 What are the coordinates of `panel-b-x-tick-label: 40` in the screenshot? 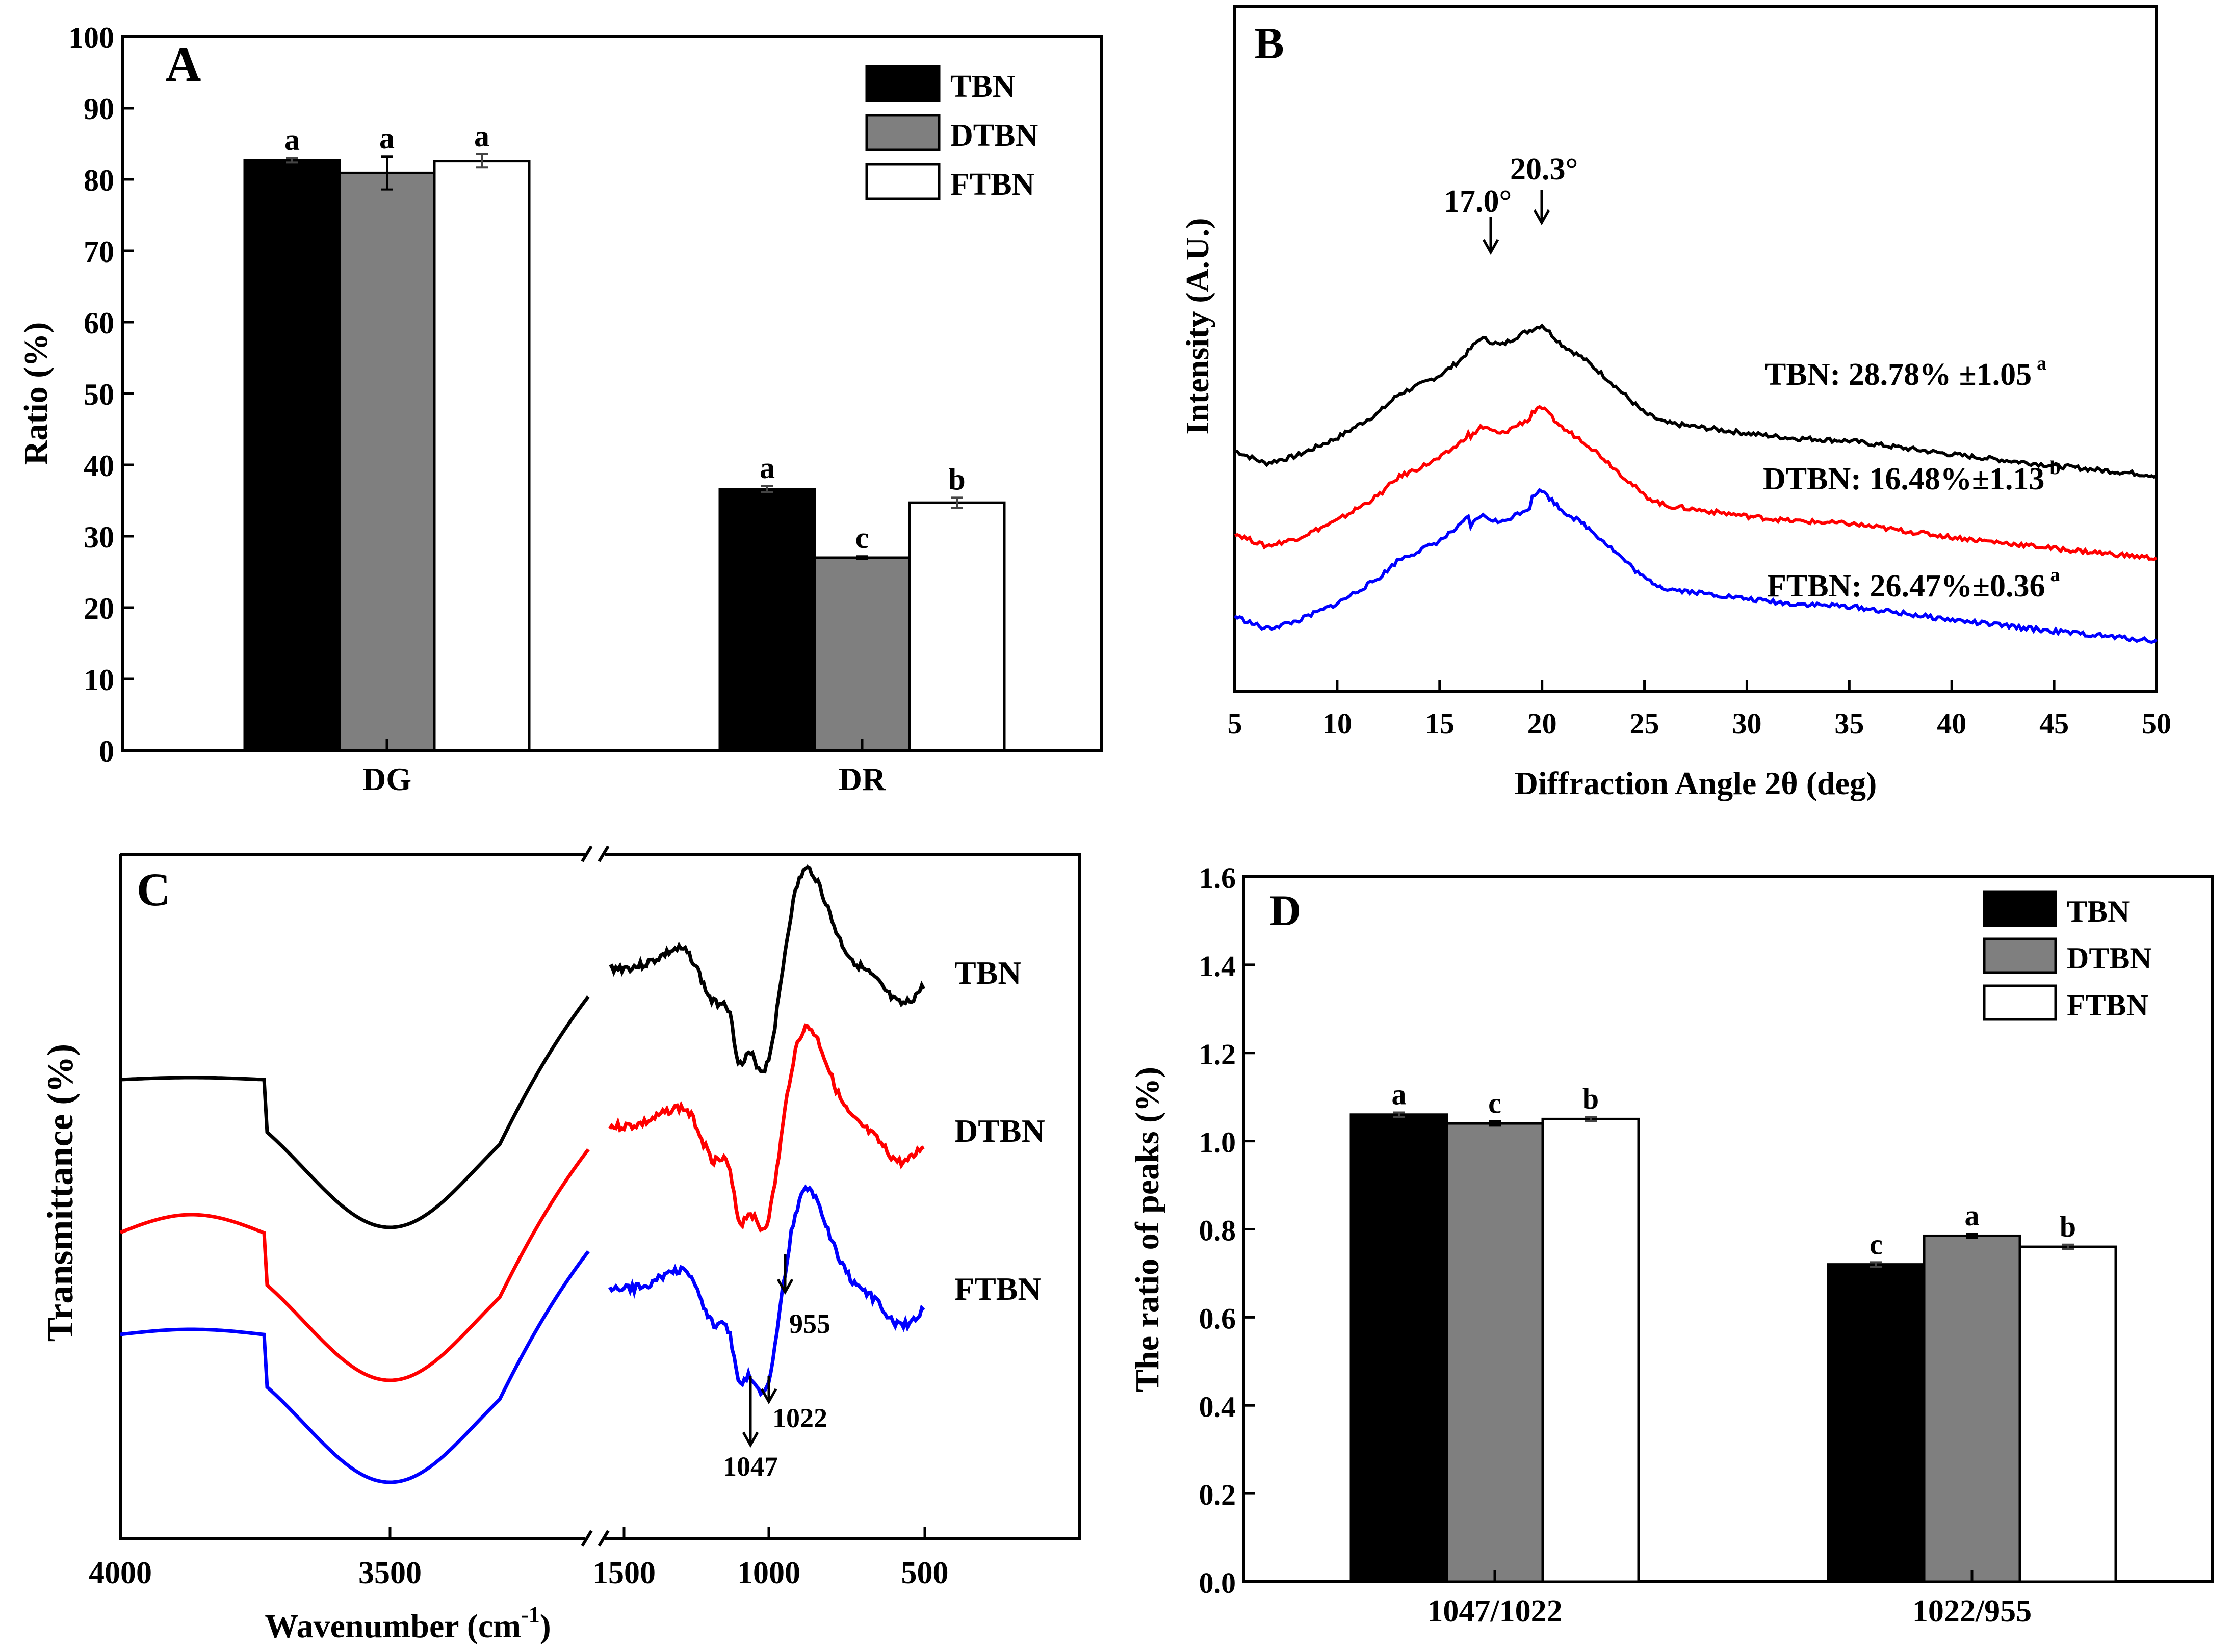 It's located at (1952, 724).